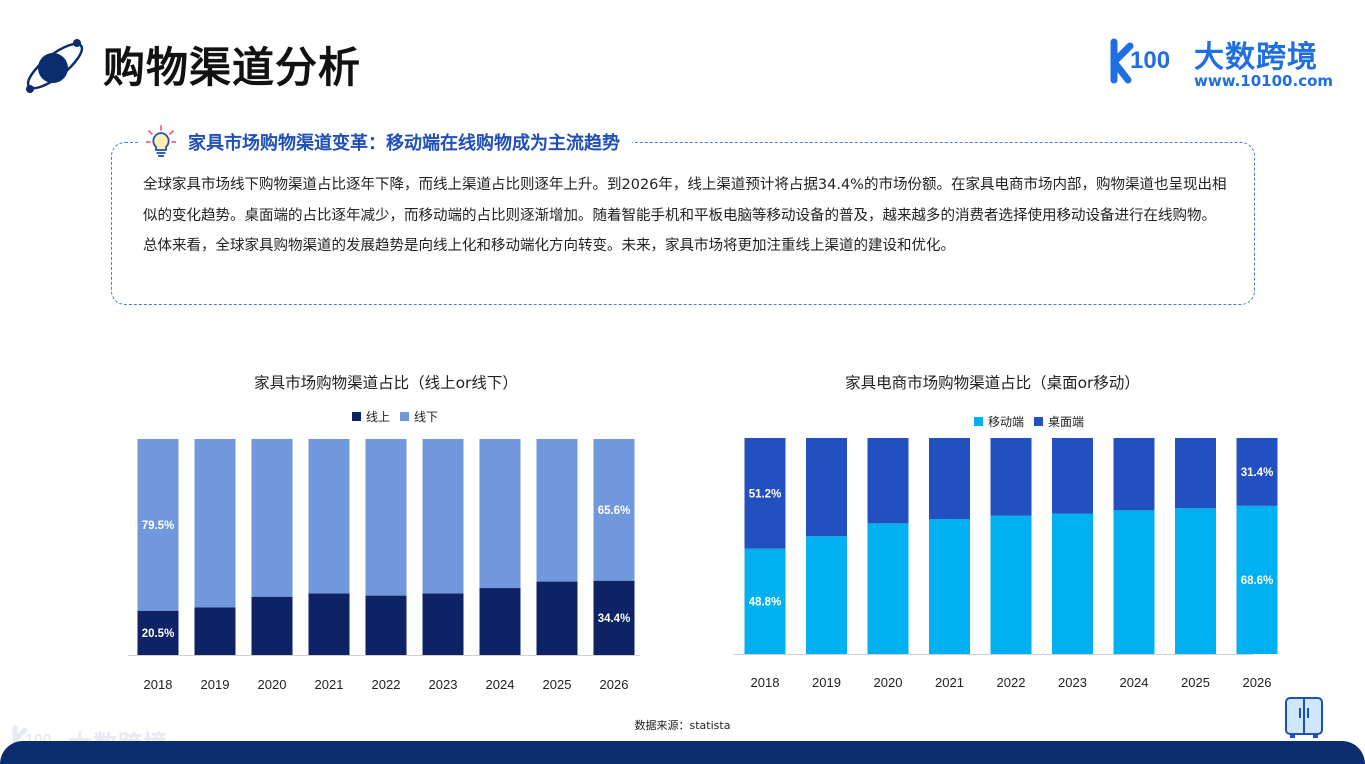 Image resolution: width=1365 pixels, height=764 pixels. I want to click on bar-online-offline-upper-2018, so click(158, 525).